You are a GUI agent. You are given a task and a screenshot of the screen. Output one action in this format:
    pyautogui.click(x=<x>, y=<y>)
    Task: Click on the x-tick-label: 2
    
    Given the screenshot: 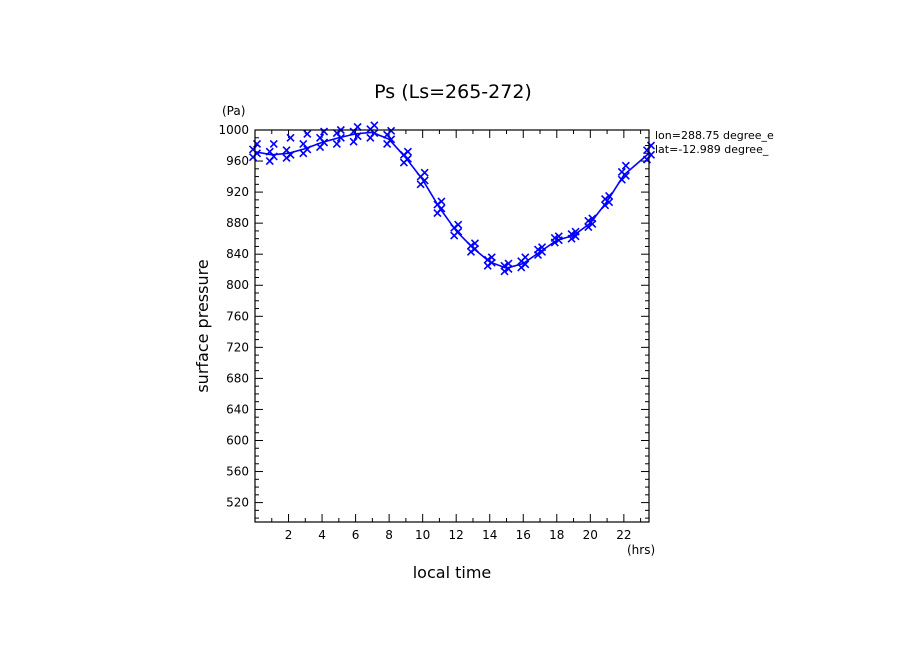 What is the action you would take?
    pyautogui.click(x=289, y=535)
    